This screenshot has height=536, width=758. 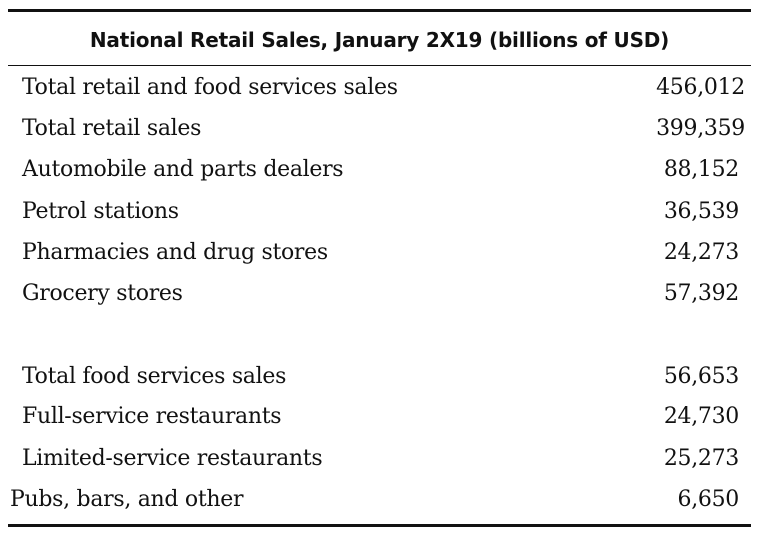 I want to click on row-label: Pharmacies and drug stores, so click(x=175, y=252).